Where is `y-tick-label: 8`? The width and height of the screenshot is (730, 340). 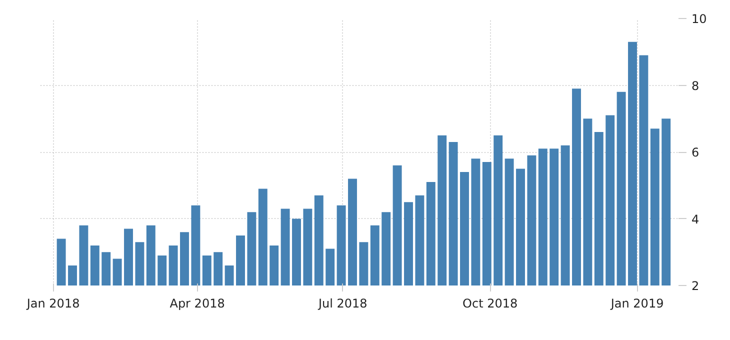
y-tick-label: 8 is located at coordinates (696, 85).